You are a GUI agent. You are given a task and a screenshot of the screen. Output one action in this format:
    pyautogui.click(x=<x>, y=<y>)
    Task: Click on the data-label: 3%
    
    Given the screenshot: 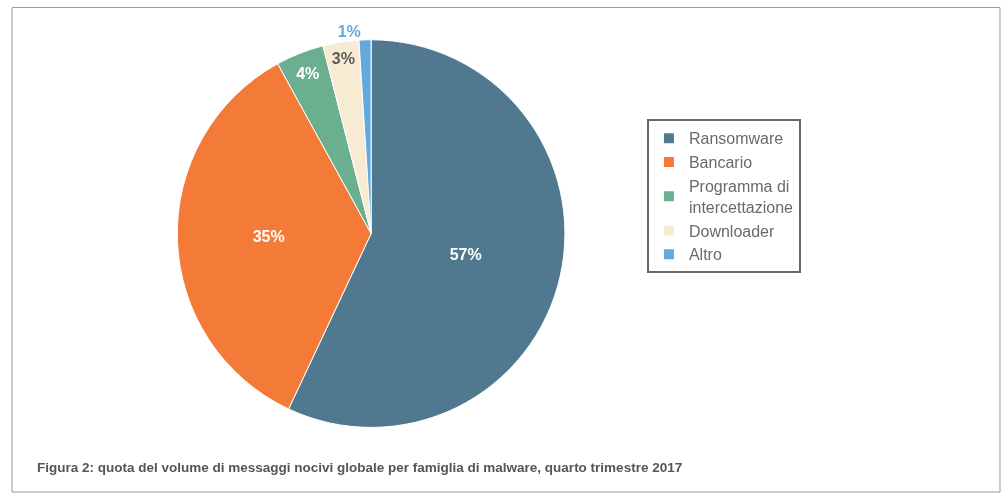 What is the action you would take?
    pyautogui.click(x=343, y=59)
    